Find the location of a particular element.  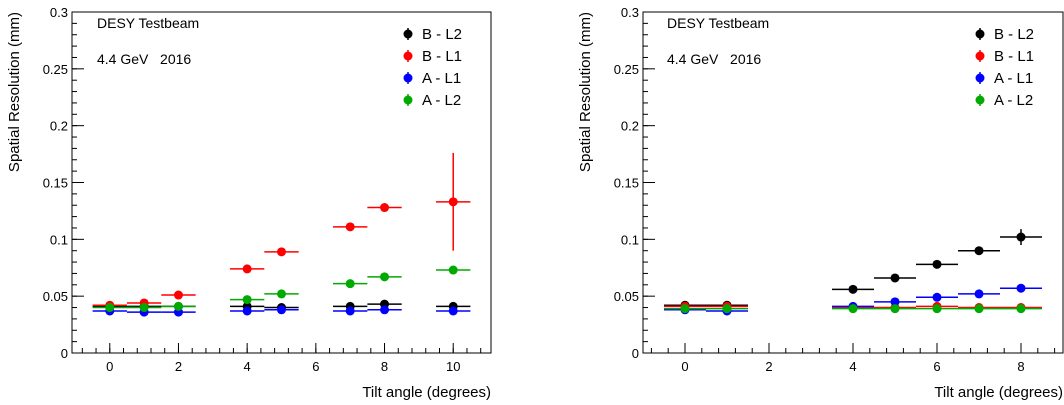

series-b-l2 is located at coordinates (853, 269).